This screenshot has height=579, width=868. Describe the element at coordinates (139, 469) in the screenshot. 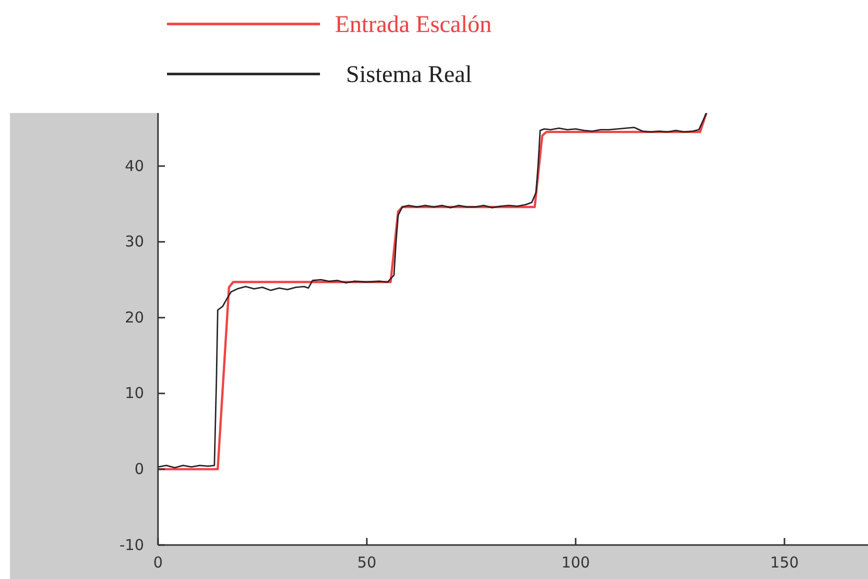

I see `y-tick-label: 0` at that location.